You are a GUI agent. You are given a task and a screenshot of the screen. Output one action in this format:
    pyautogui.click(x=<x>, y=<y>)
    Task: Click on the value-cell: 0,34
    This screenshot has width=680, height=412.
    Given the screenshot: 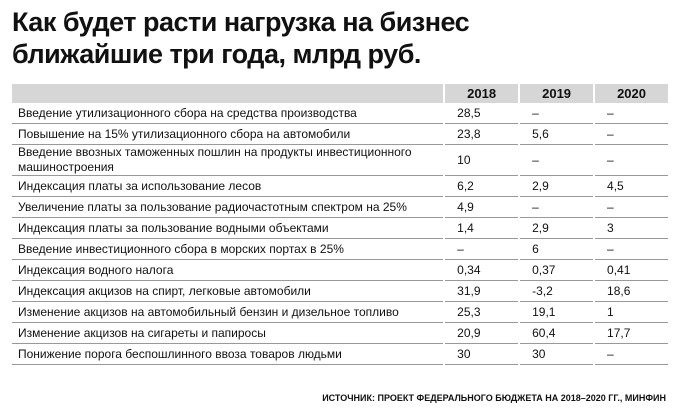 What is the action you would take?
    pyautogui.click(x=481, y=270)
    